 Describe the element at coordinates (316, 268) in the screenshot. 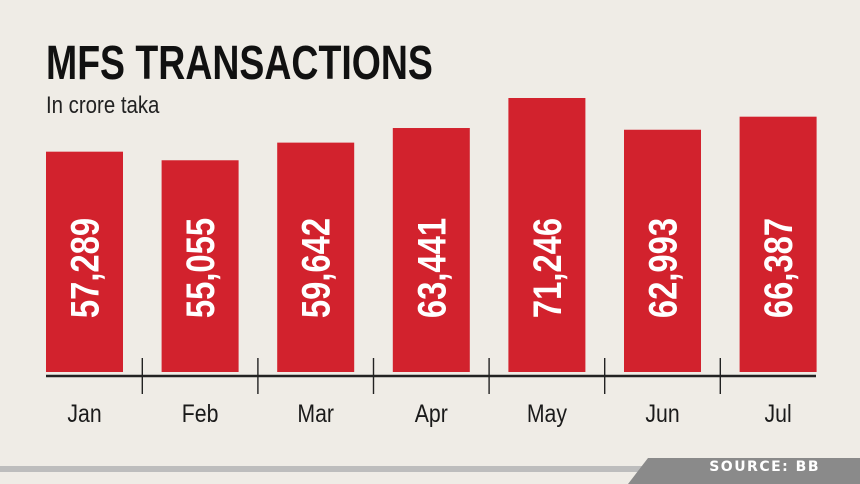

I see `value-label-mar: 59,642` at that location.